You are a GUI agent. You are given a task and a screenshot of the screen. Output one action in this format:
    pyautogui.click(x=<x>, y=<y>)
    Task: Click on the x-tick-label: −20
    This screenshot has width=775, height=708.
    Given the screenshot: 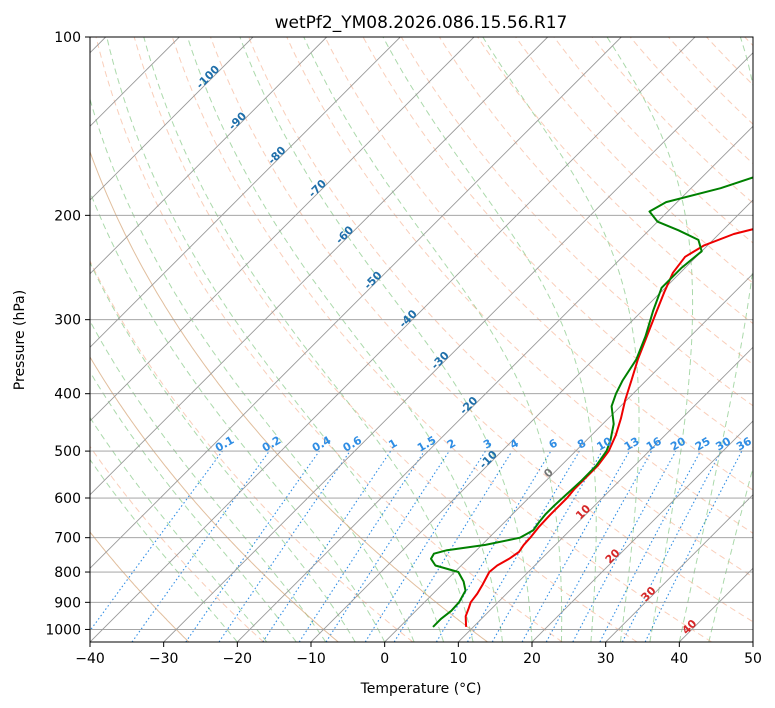 What is the action you would take?
    pyautogui.click(x=238, y=659)
    